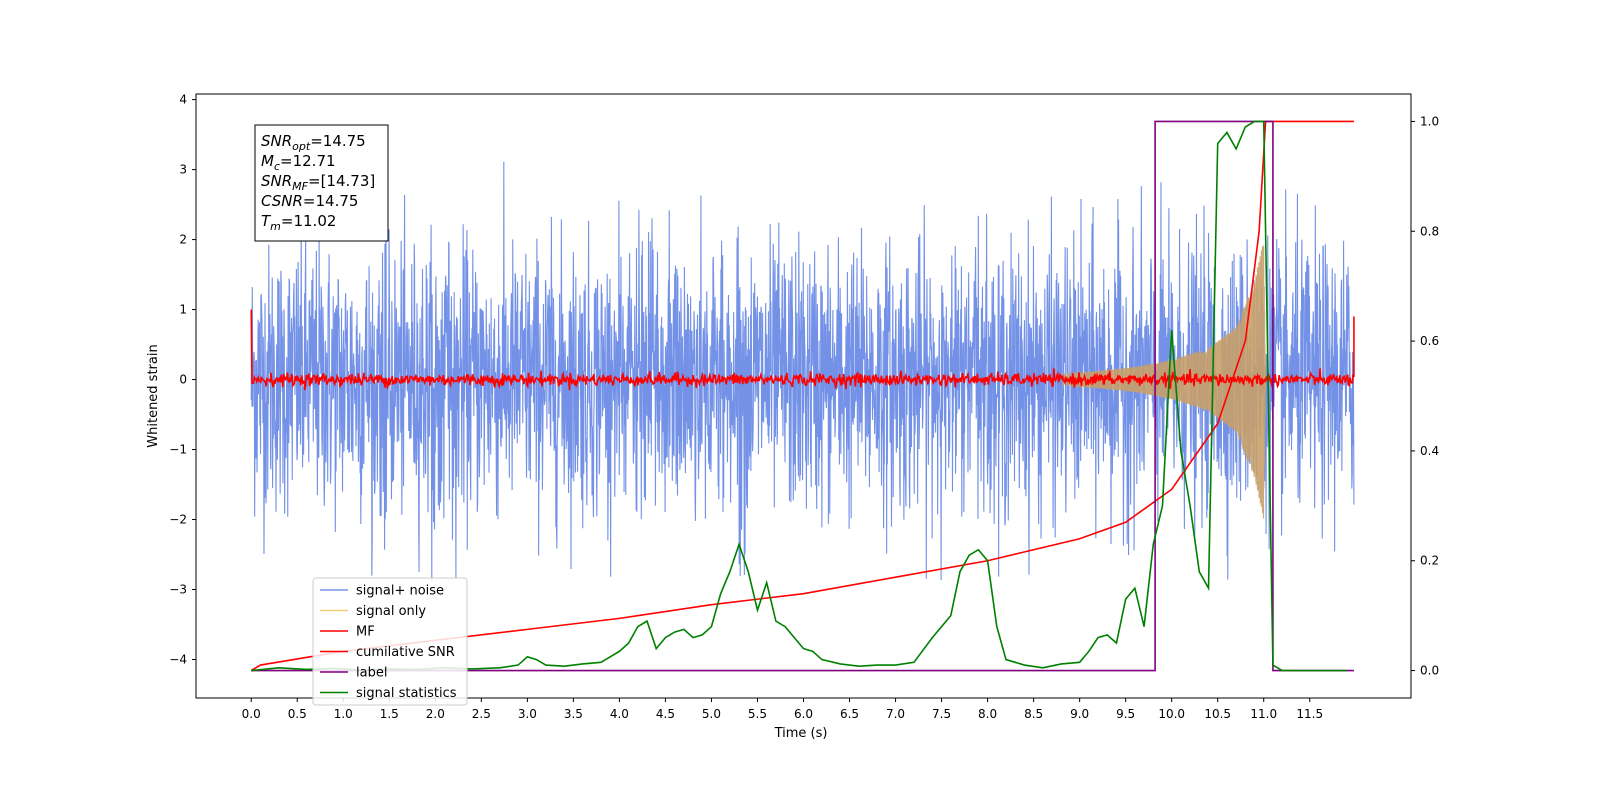 This screenshot has height=800, width=1600. What do you see at coordinates (1171, 714) in the screenshot?
I see `x-tick-label: 10.0` at bounding box center [1171, 714].